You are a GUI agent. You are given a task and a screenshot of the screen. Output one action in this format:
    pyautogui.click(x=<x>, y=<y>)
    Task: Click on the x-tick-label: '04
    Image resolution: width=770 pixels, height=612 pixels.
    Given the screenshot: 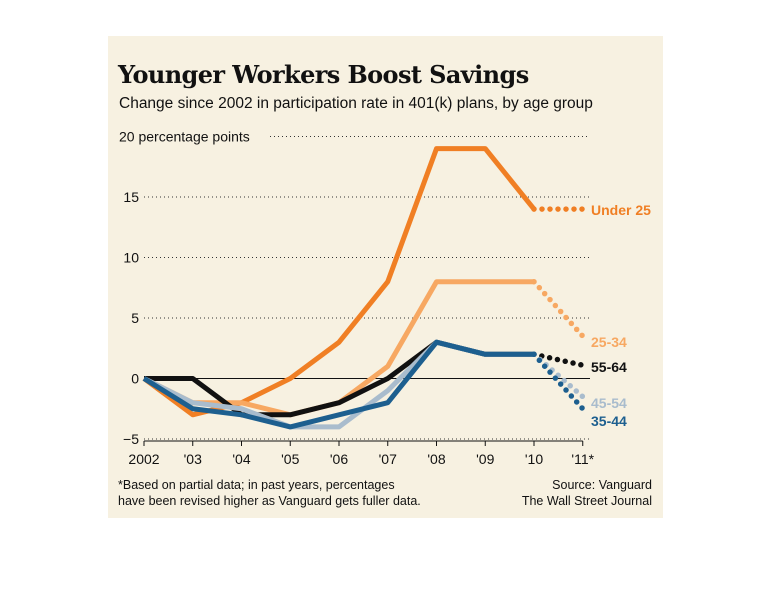 What is the action you would take?
    pyautogui.click(x=241, y=459)
    